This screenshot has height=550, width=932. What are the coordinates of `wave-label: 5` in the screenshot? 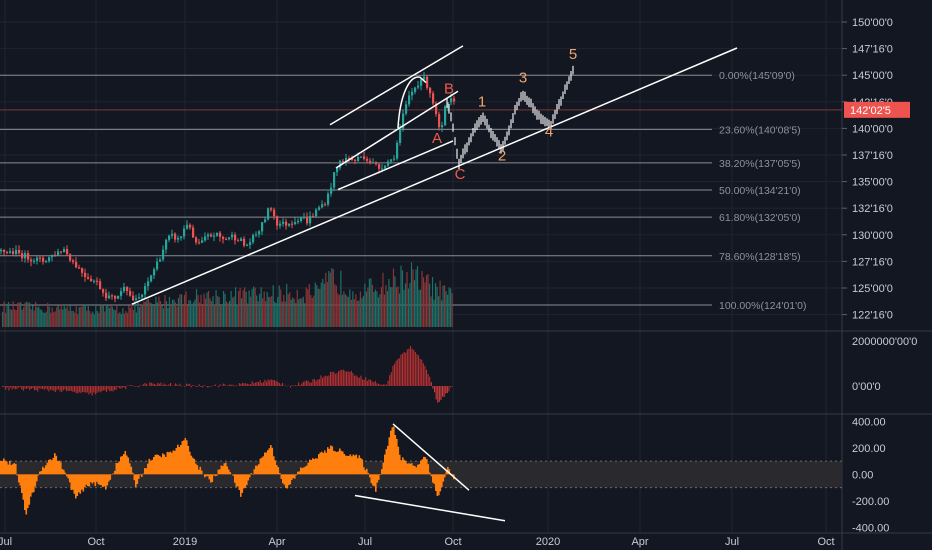 It's located at (573, 54).